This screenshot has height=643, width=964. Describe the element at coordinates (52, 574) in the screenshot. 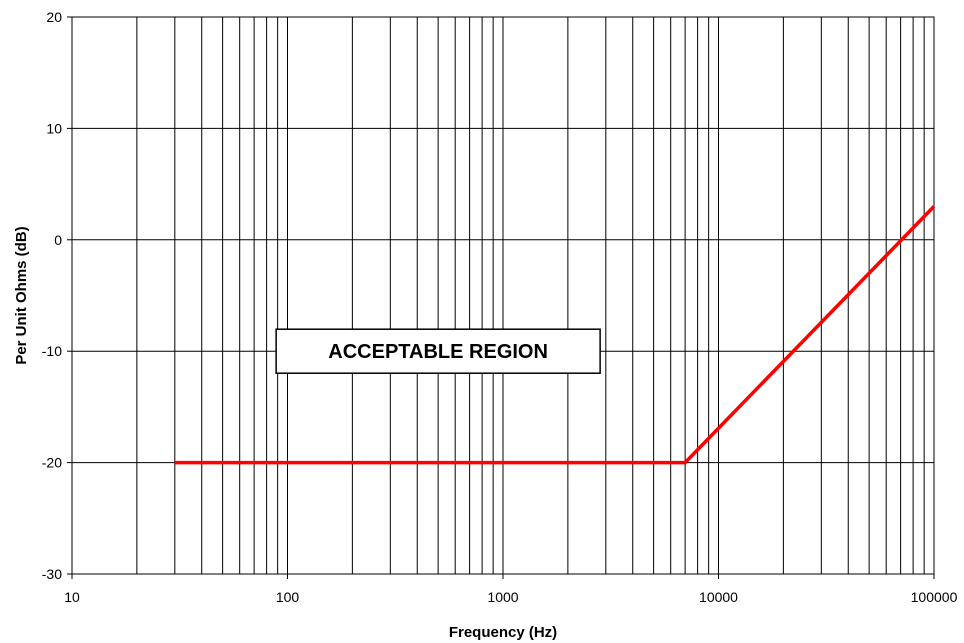

I see `y-tick-label: -30` at that location.